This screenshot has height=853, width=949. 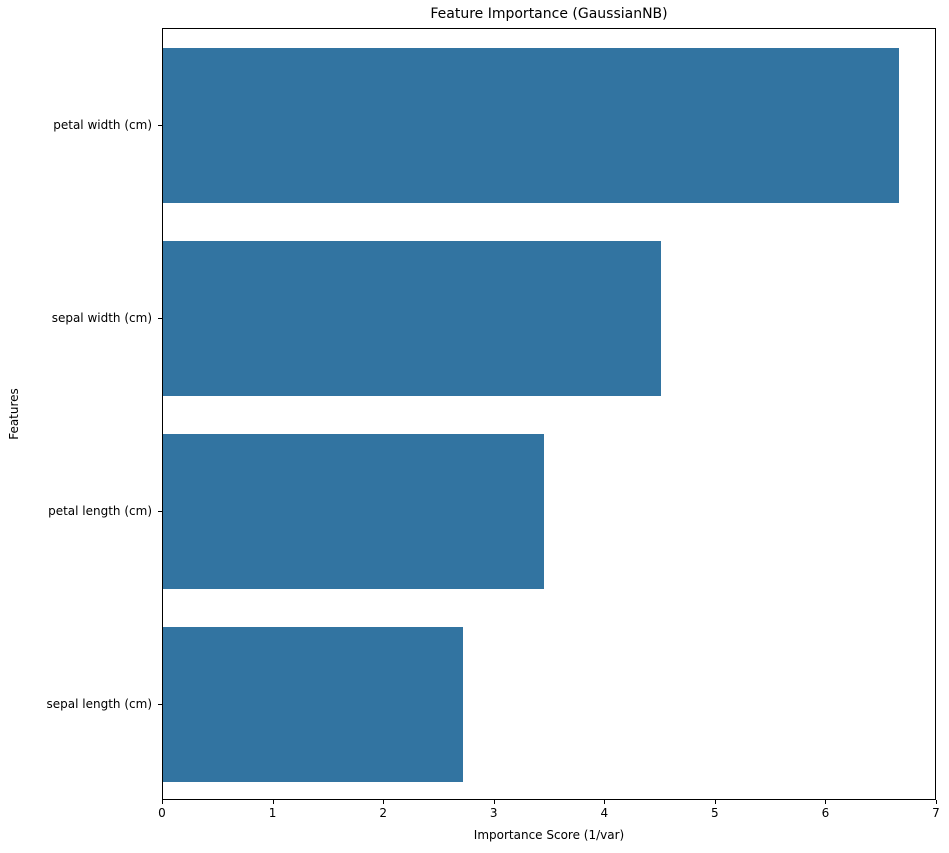 What do you see at coordinates (102, 124) in the screenshot?
I see `y-tick-label: petal width (cm)` at bounding box center [102, 124].